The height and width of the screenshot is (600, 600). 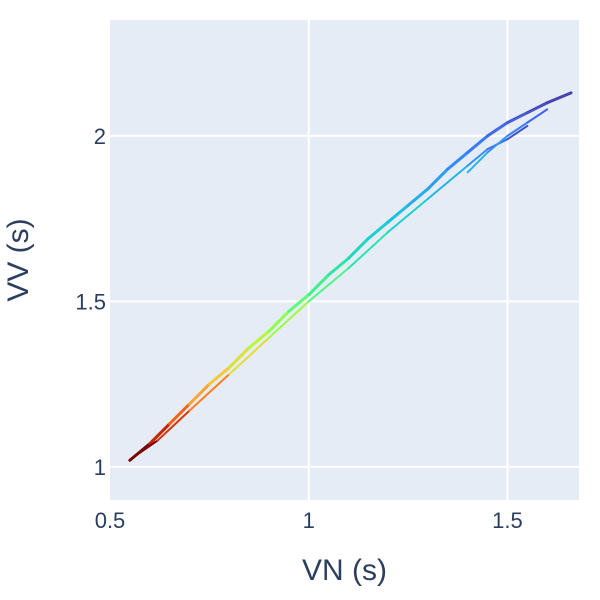 What do you see at coordinates (18, 259) in the screenshot?
I see `y-axis-title: VV (s)` at bounding box center [18, 259].